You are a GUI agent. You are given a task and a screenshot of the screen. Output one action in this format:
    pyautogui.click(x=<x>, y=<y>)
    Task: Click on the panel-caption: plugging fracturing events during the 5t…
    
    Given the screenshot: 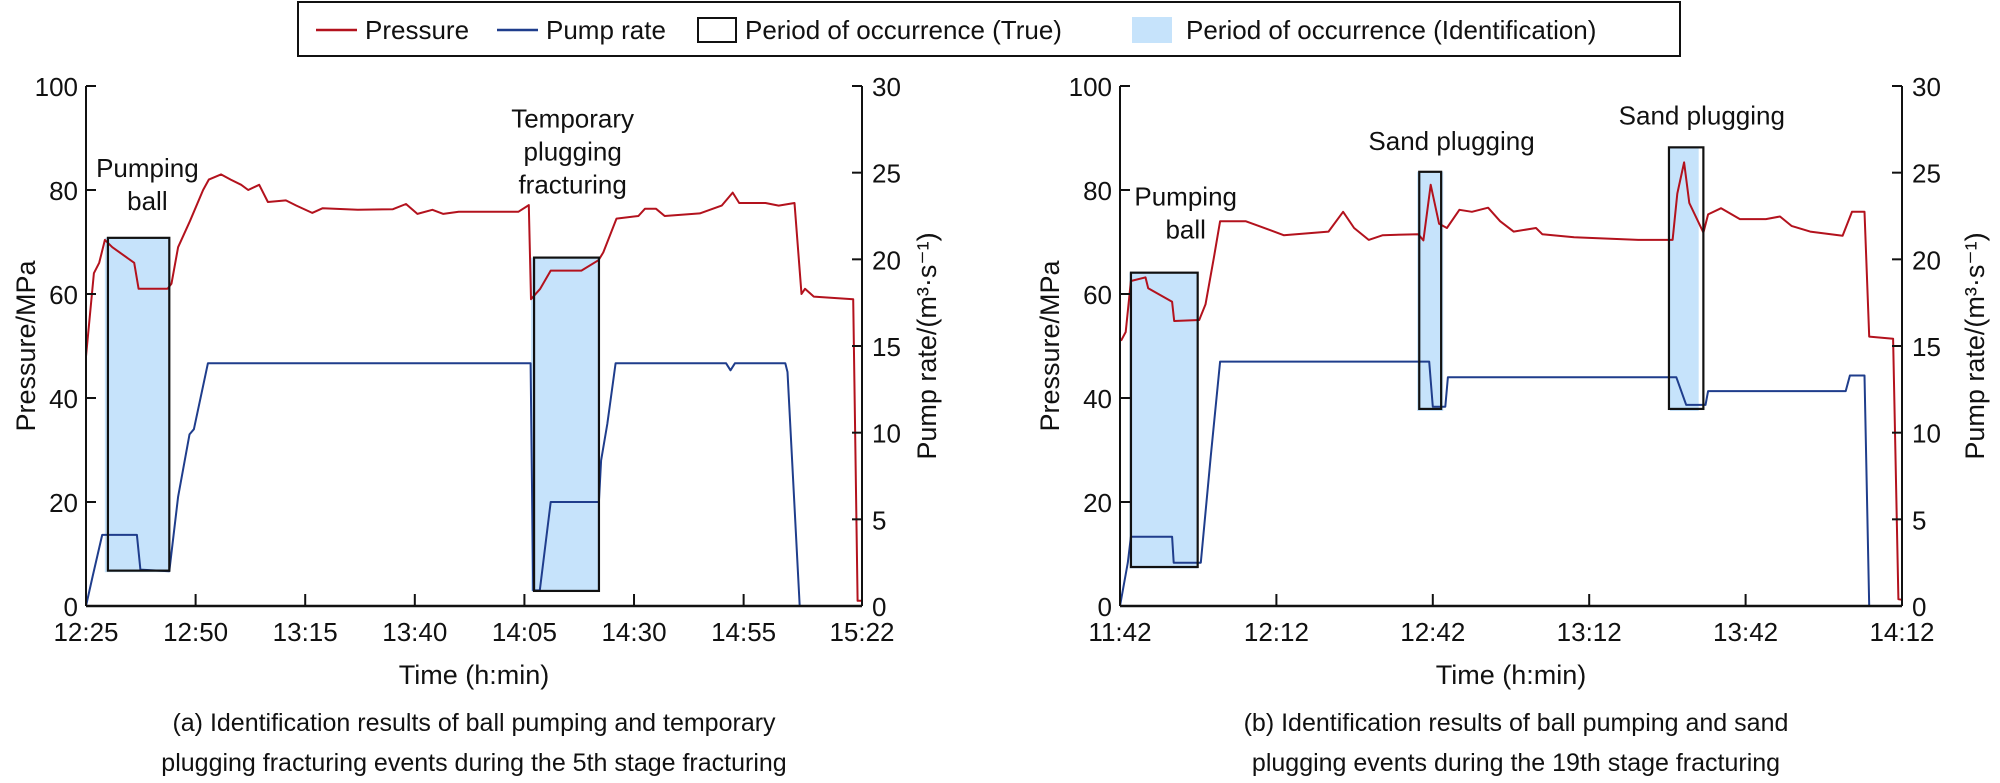 What is the action you would take?
    pyautogui.click(x=473, y=763)
    